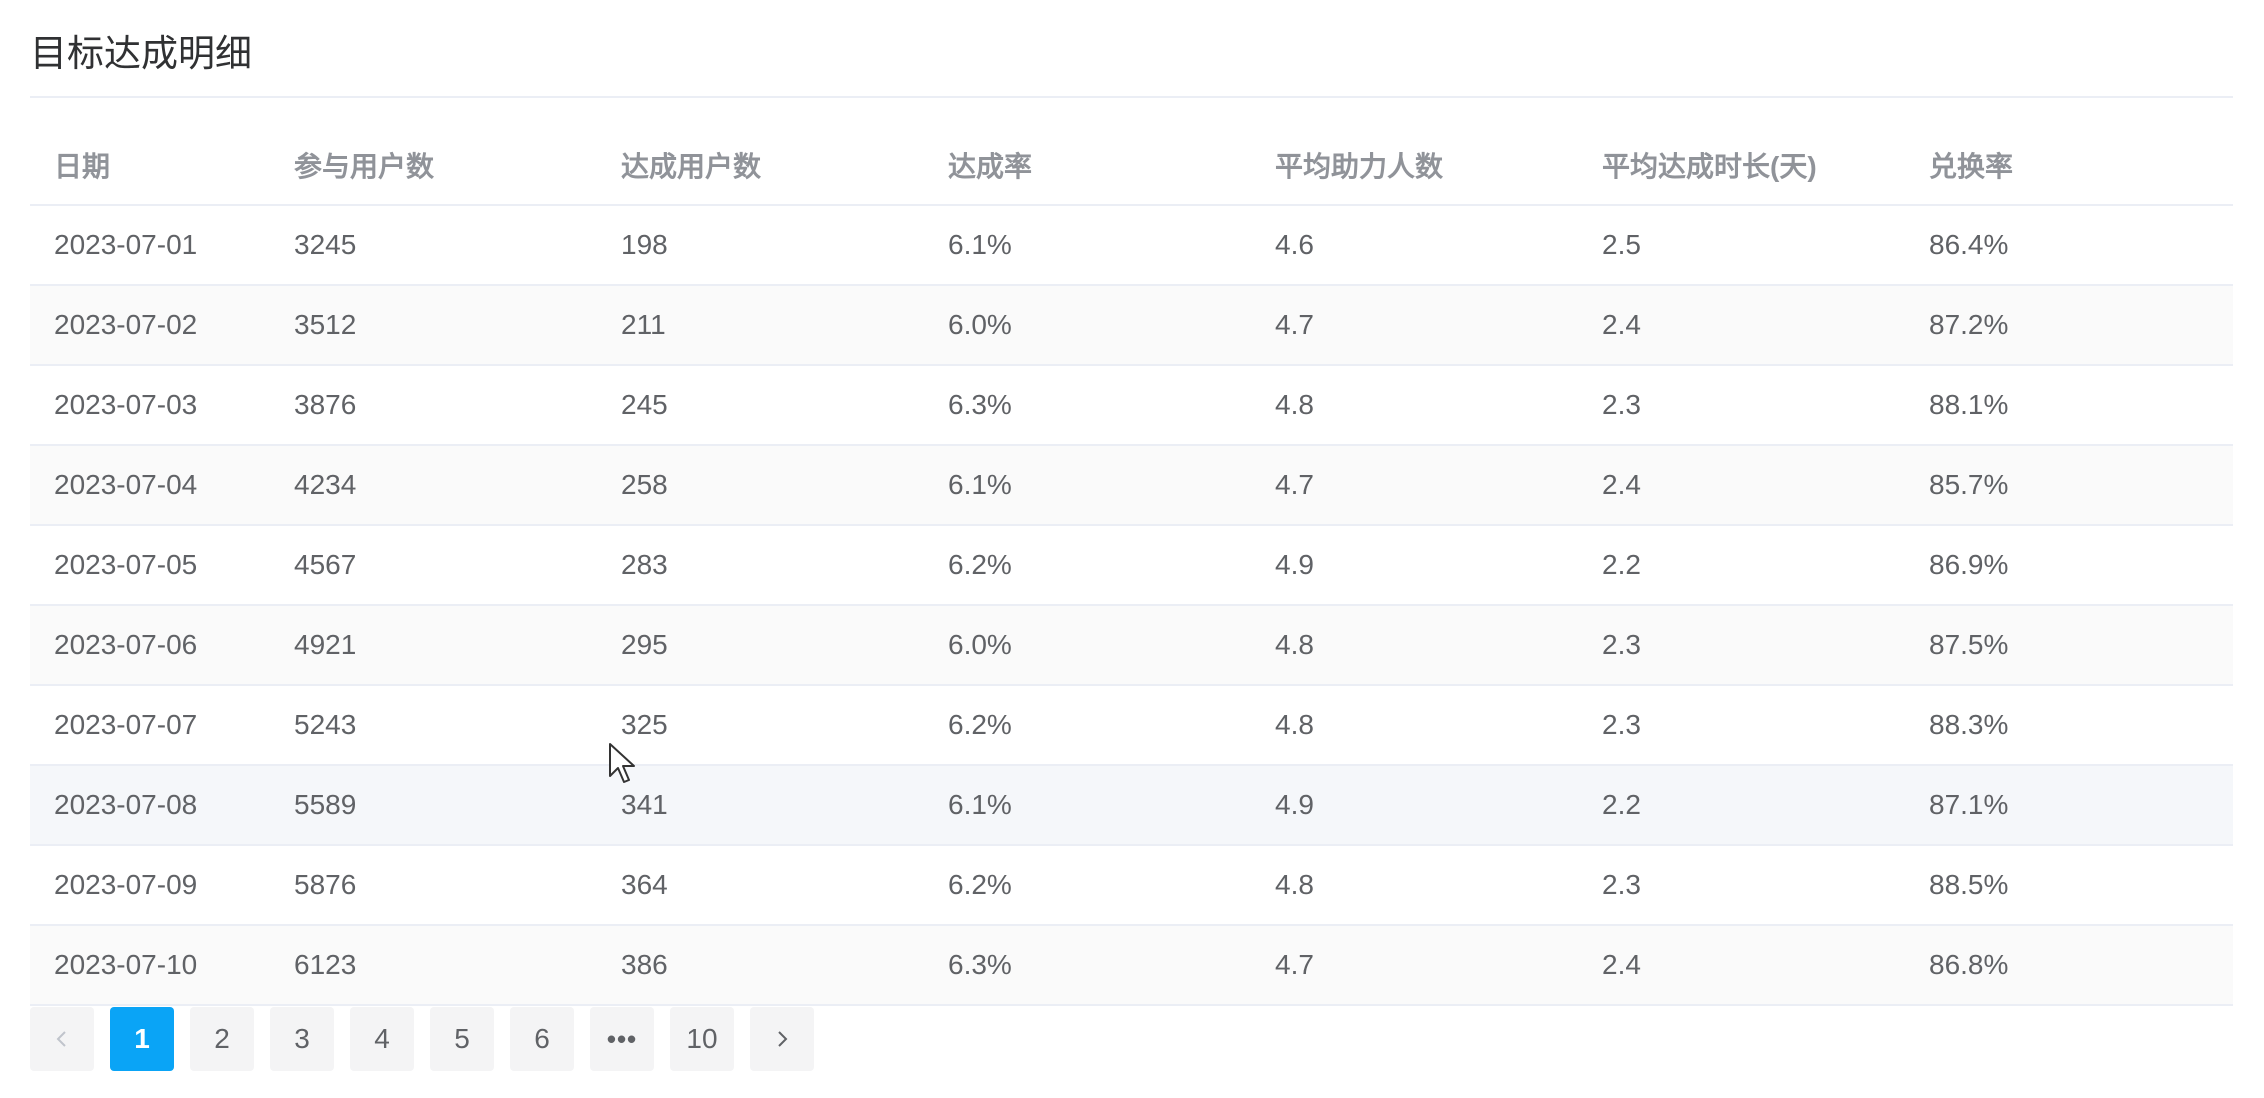 This screenshot has height=1098, width=2264. Describe the element at coordinates (760, 485) in the screenshot. I see `cell-achievers: 258` at that location.